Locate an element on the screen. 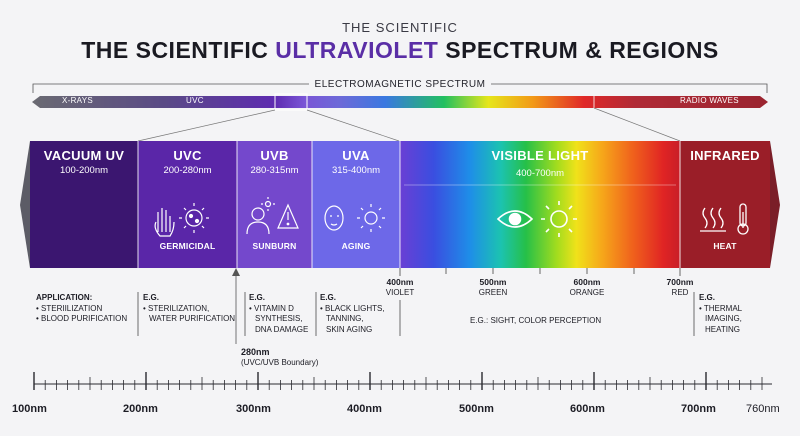 The height and width of the screenshot is (436, 800). region-name: UVA is located at coordinates (356, 155).